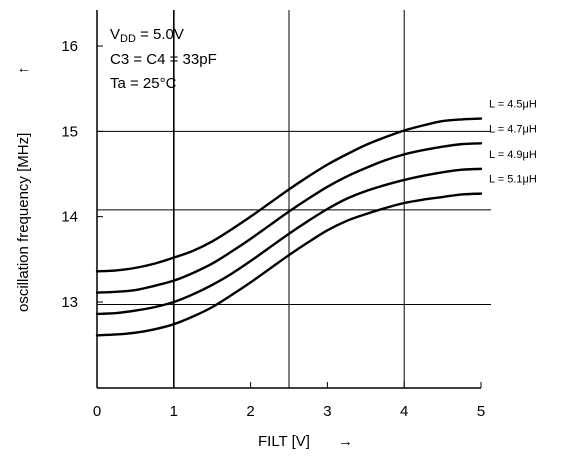 This screenshot has height=457, width=568. What do you see at coordinates (250, 411) in the screenshot?
I see `x-tick-label: 2` at bounding box center [250, 411].